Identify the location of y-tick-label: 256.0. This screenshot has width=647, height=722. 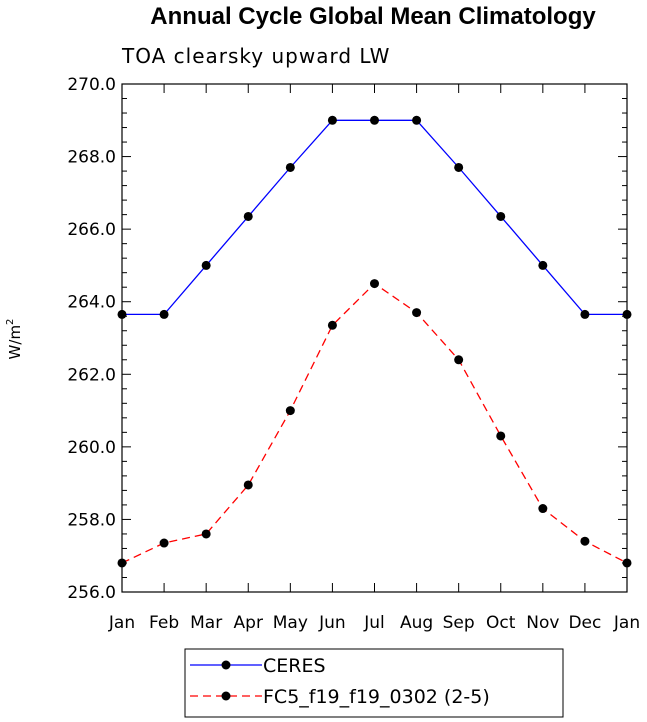
(91, 593).